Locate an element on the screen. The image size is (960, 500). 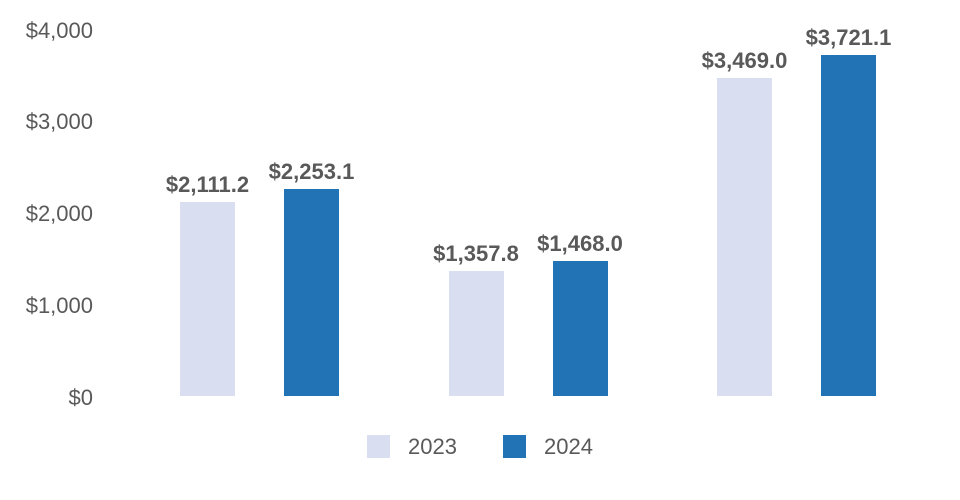
y-axis-tick-label: $2,000 is located at coordinates (59, 213).